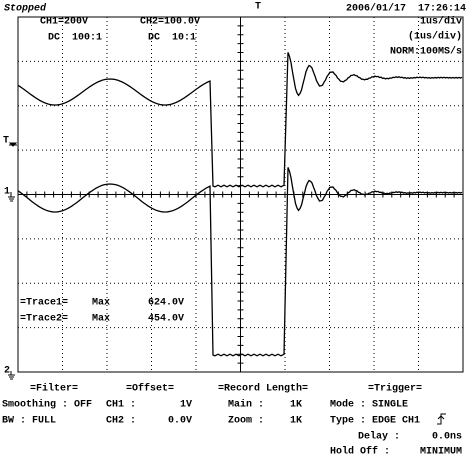  What do you see at coordinates (441, 419) in the screenshot?
I see `edge-icon` at bounding box center [441, 419].